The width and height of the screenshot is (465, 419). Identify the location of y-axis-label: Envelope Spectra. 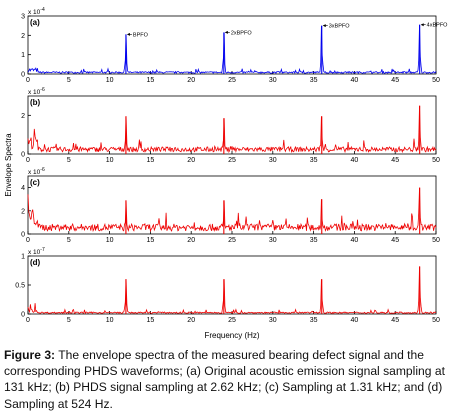
(8, 165).